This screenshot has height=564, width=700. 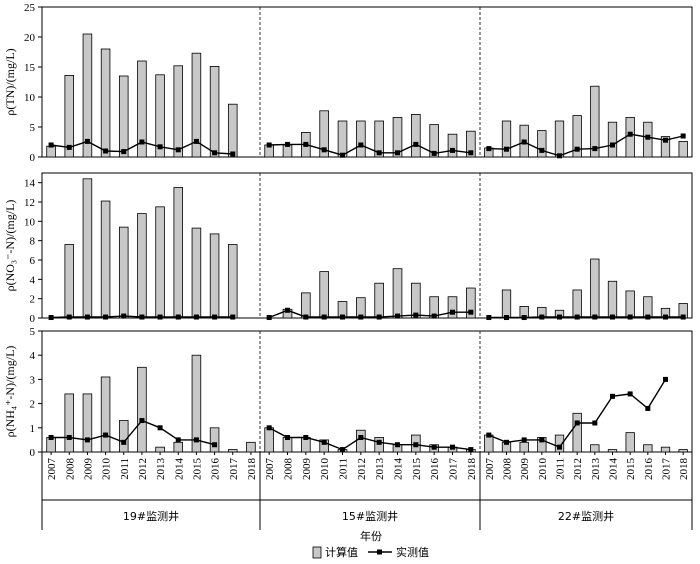 What do you see at coordinates (667, 469) in the screenshot?
I see `x-tick-label: 2017` at bounding box center [667, 469].